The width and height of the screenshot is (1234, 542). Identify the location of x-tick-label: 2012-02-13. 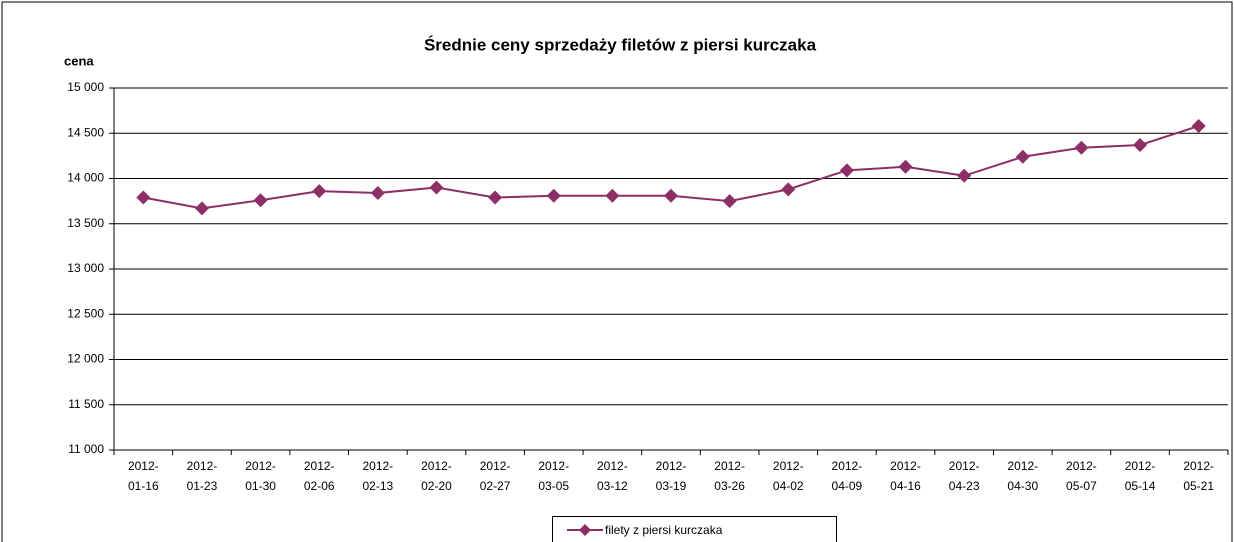
(378, 476).